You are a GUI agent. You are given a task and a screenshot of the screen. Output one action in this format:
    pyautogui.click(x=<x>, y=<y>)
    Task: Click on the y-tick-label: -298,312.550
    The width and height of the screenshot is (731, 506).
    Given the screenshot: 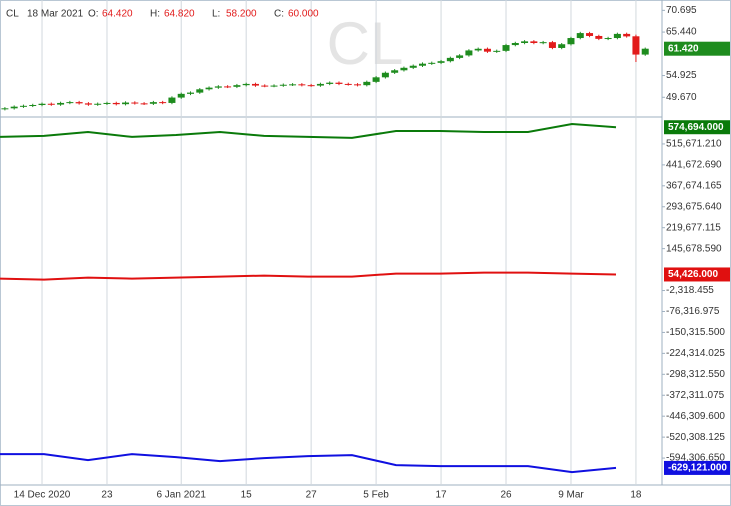 What is the action you would take?
    pyautogui.click(x=695, y=374)
    